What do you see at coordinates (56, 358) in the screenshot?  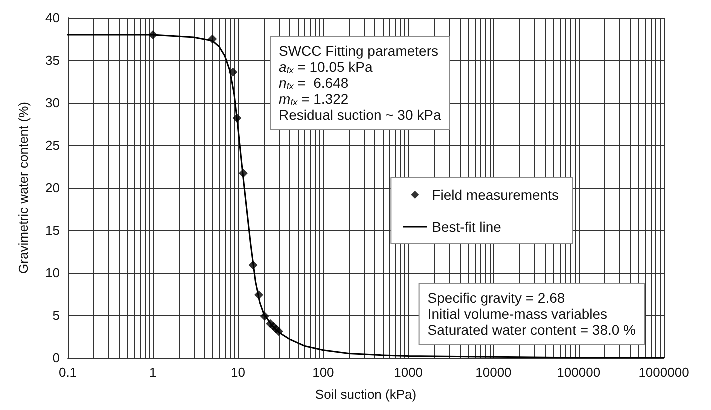 I see `y-tick-label: 0` at bounding box center [56, 358].